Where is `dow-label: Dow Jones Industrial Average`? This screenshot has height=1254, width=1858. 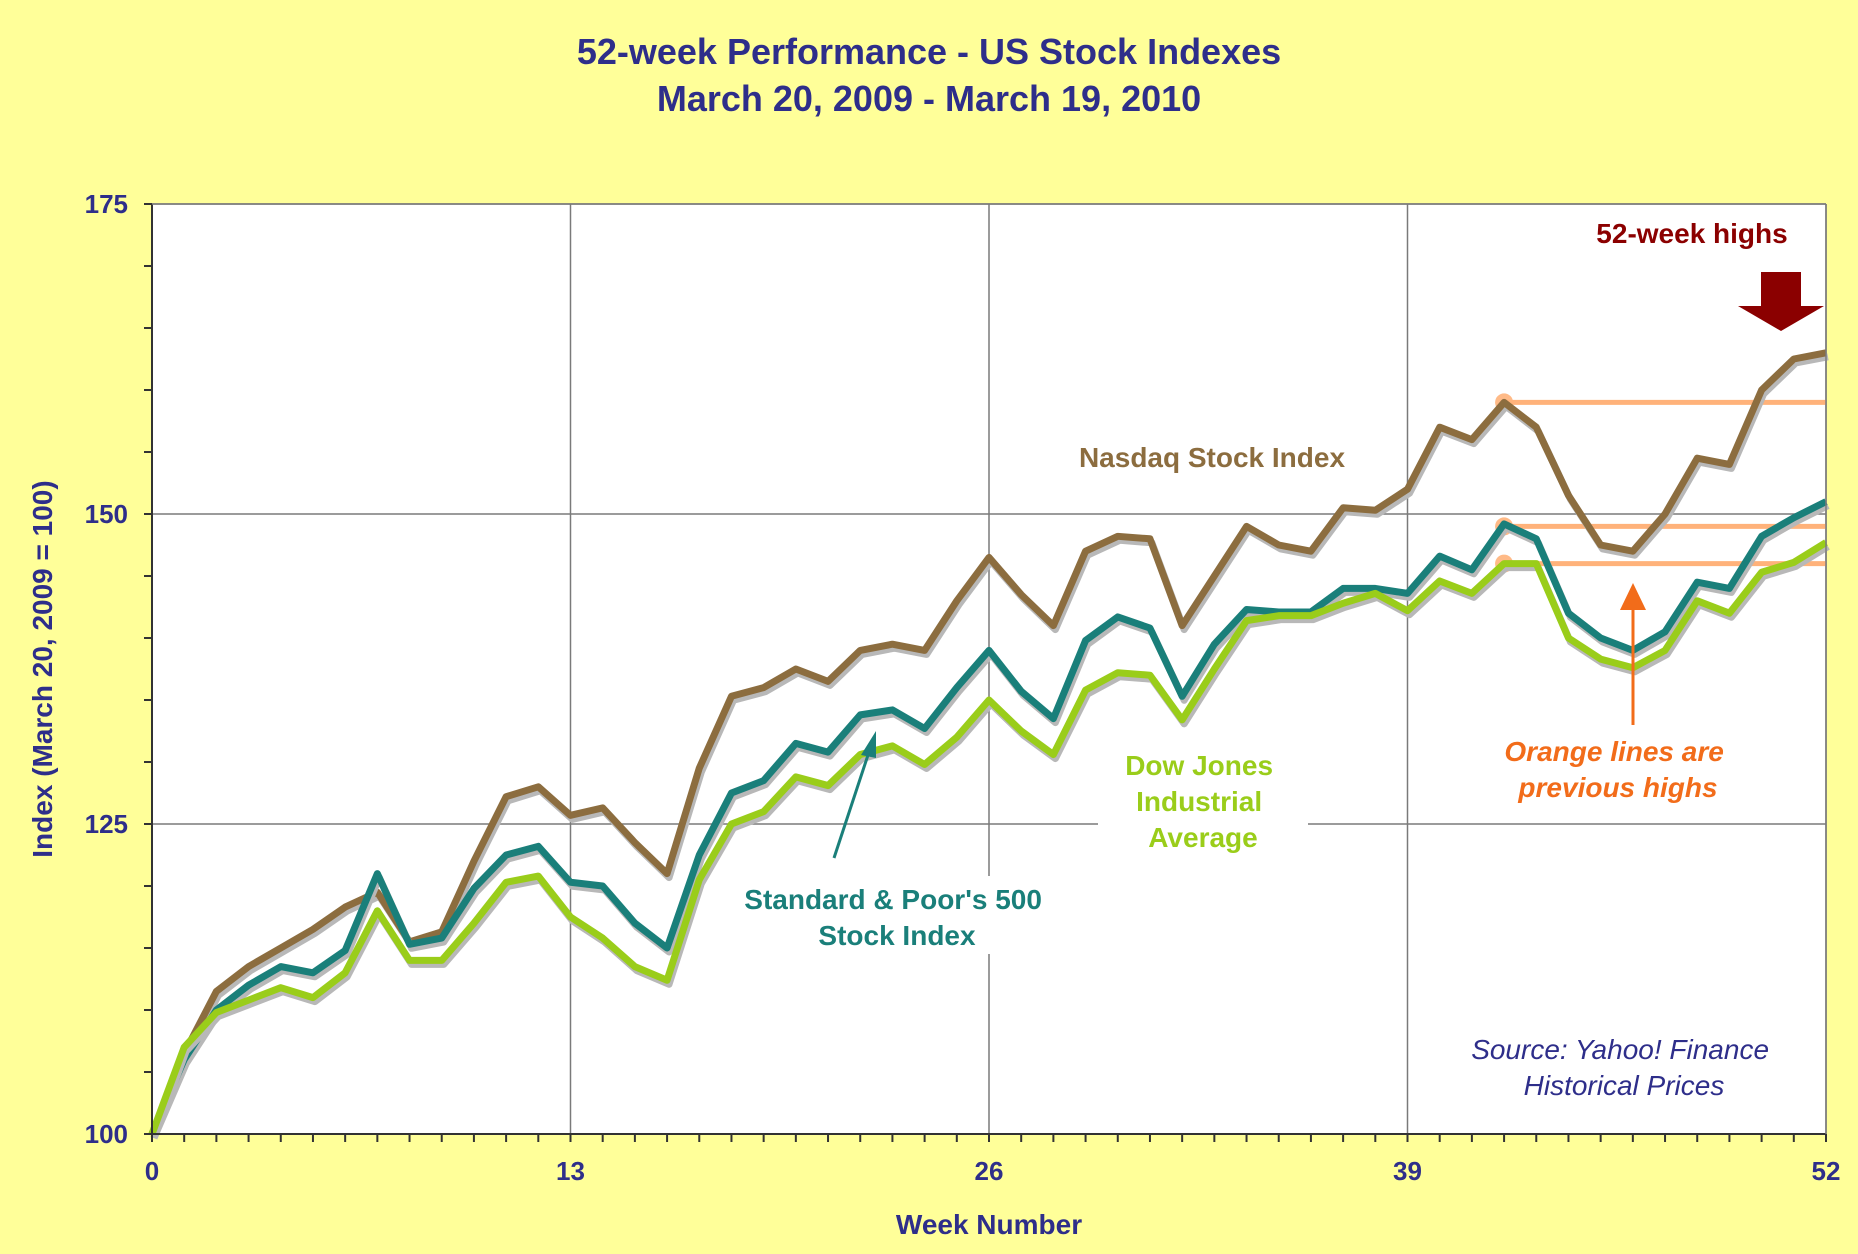 dow-label: Dow Jones Industrial Average is located at coordinates (1203, 801).